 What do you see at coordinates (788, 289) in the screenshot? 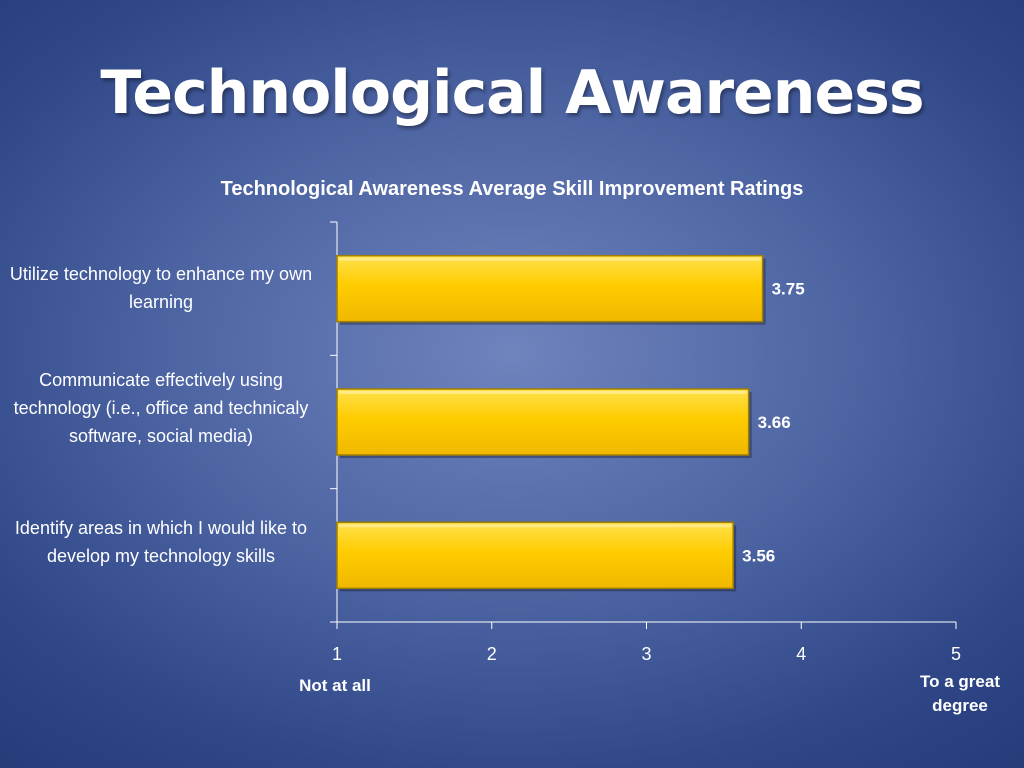
I see `bar-value-label: 3.75` at bounding box center [788, 289].